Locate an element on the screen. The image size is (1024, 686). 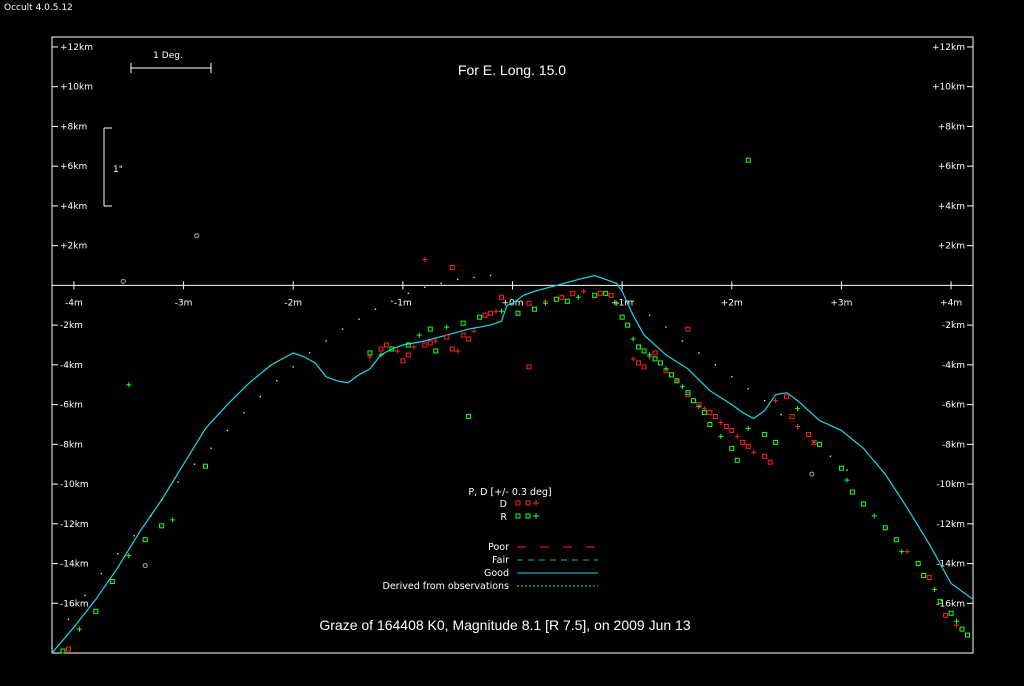
y-tick-label-left: +8km is located at coordinates (73, 127).